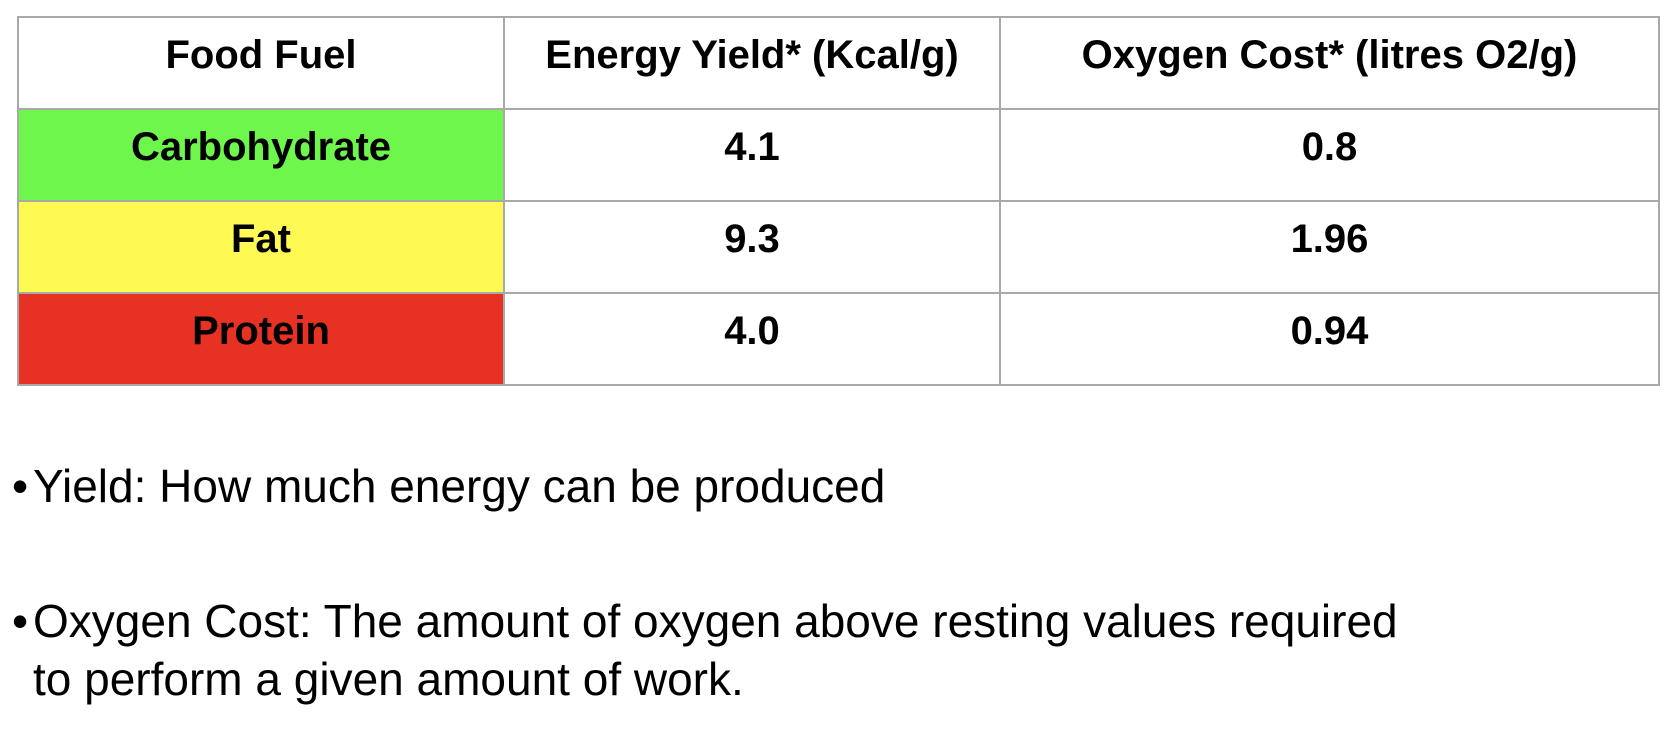  Describe the element at coordinates (261, 63) in the screenshot. I see `column-header-food-fuel: Food Fuel` at that location.